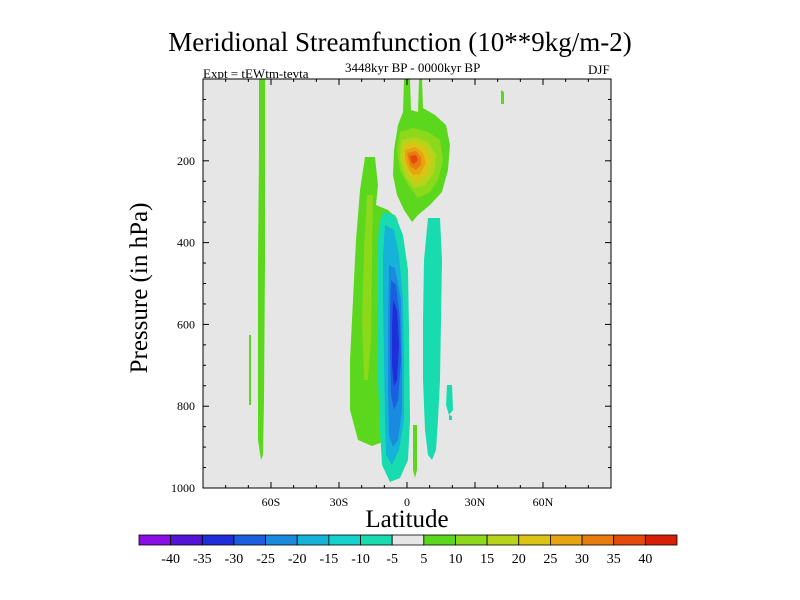  Describe the element at coordinates (408, 550) in the screenshot. I see `colorbar: -40 -35 -30 -25 -20 -15 -10 -5 5 10 15 20 25 30 35 40` at that location.